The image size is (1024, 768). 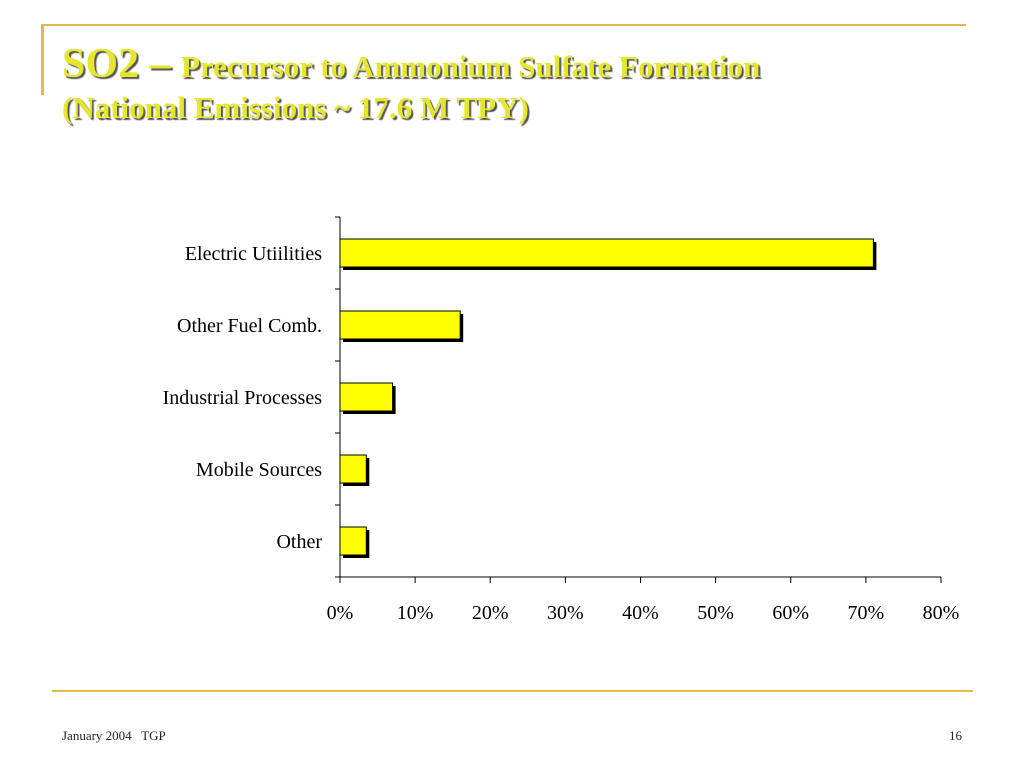 I want to click on x-tick-label: 30%, so click(x=565, y=613).